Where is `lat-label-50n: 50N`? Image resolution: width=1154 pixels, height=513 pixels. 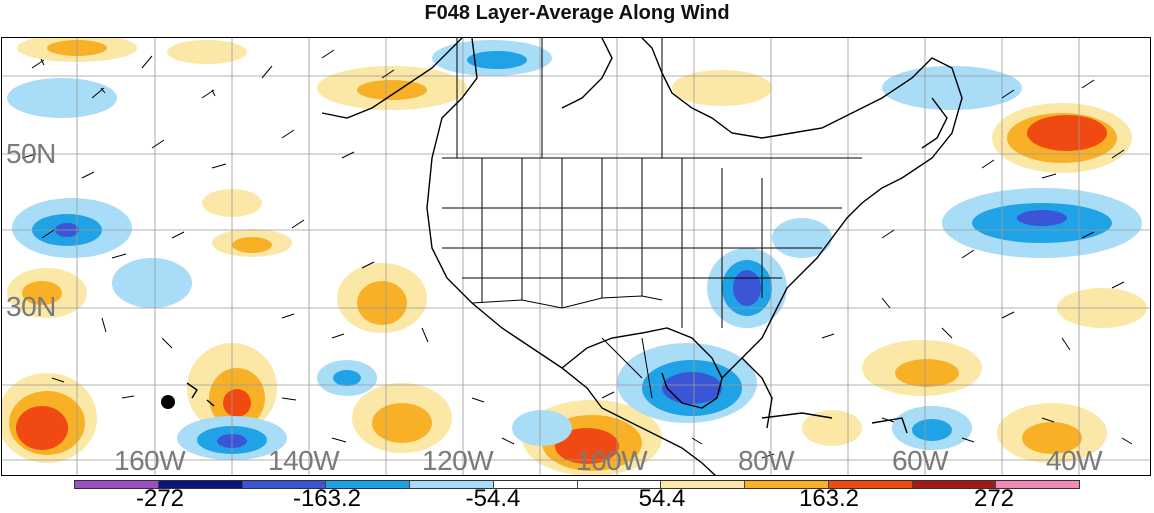
lat-label-50n: 50N is located at coordinates (31, 153).